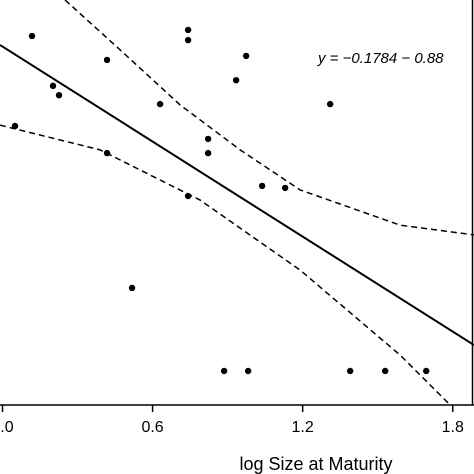 This screenshot has width=474, height=474. I want to click on x-tick-label: 0.6, so click(152, 427).